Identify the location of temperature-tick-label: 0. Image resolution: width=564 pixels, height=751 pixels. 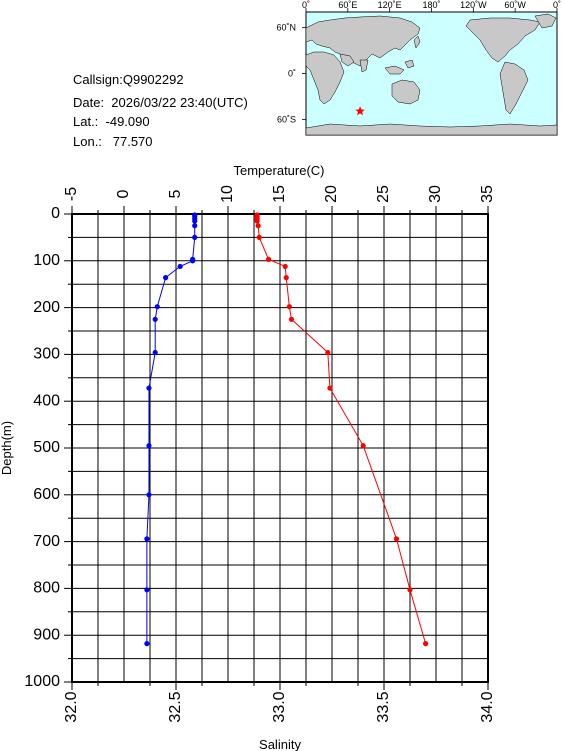
(123, 193).